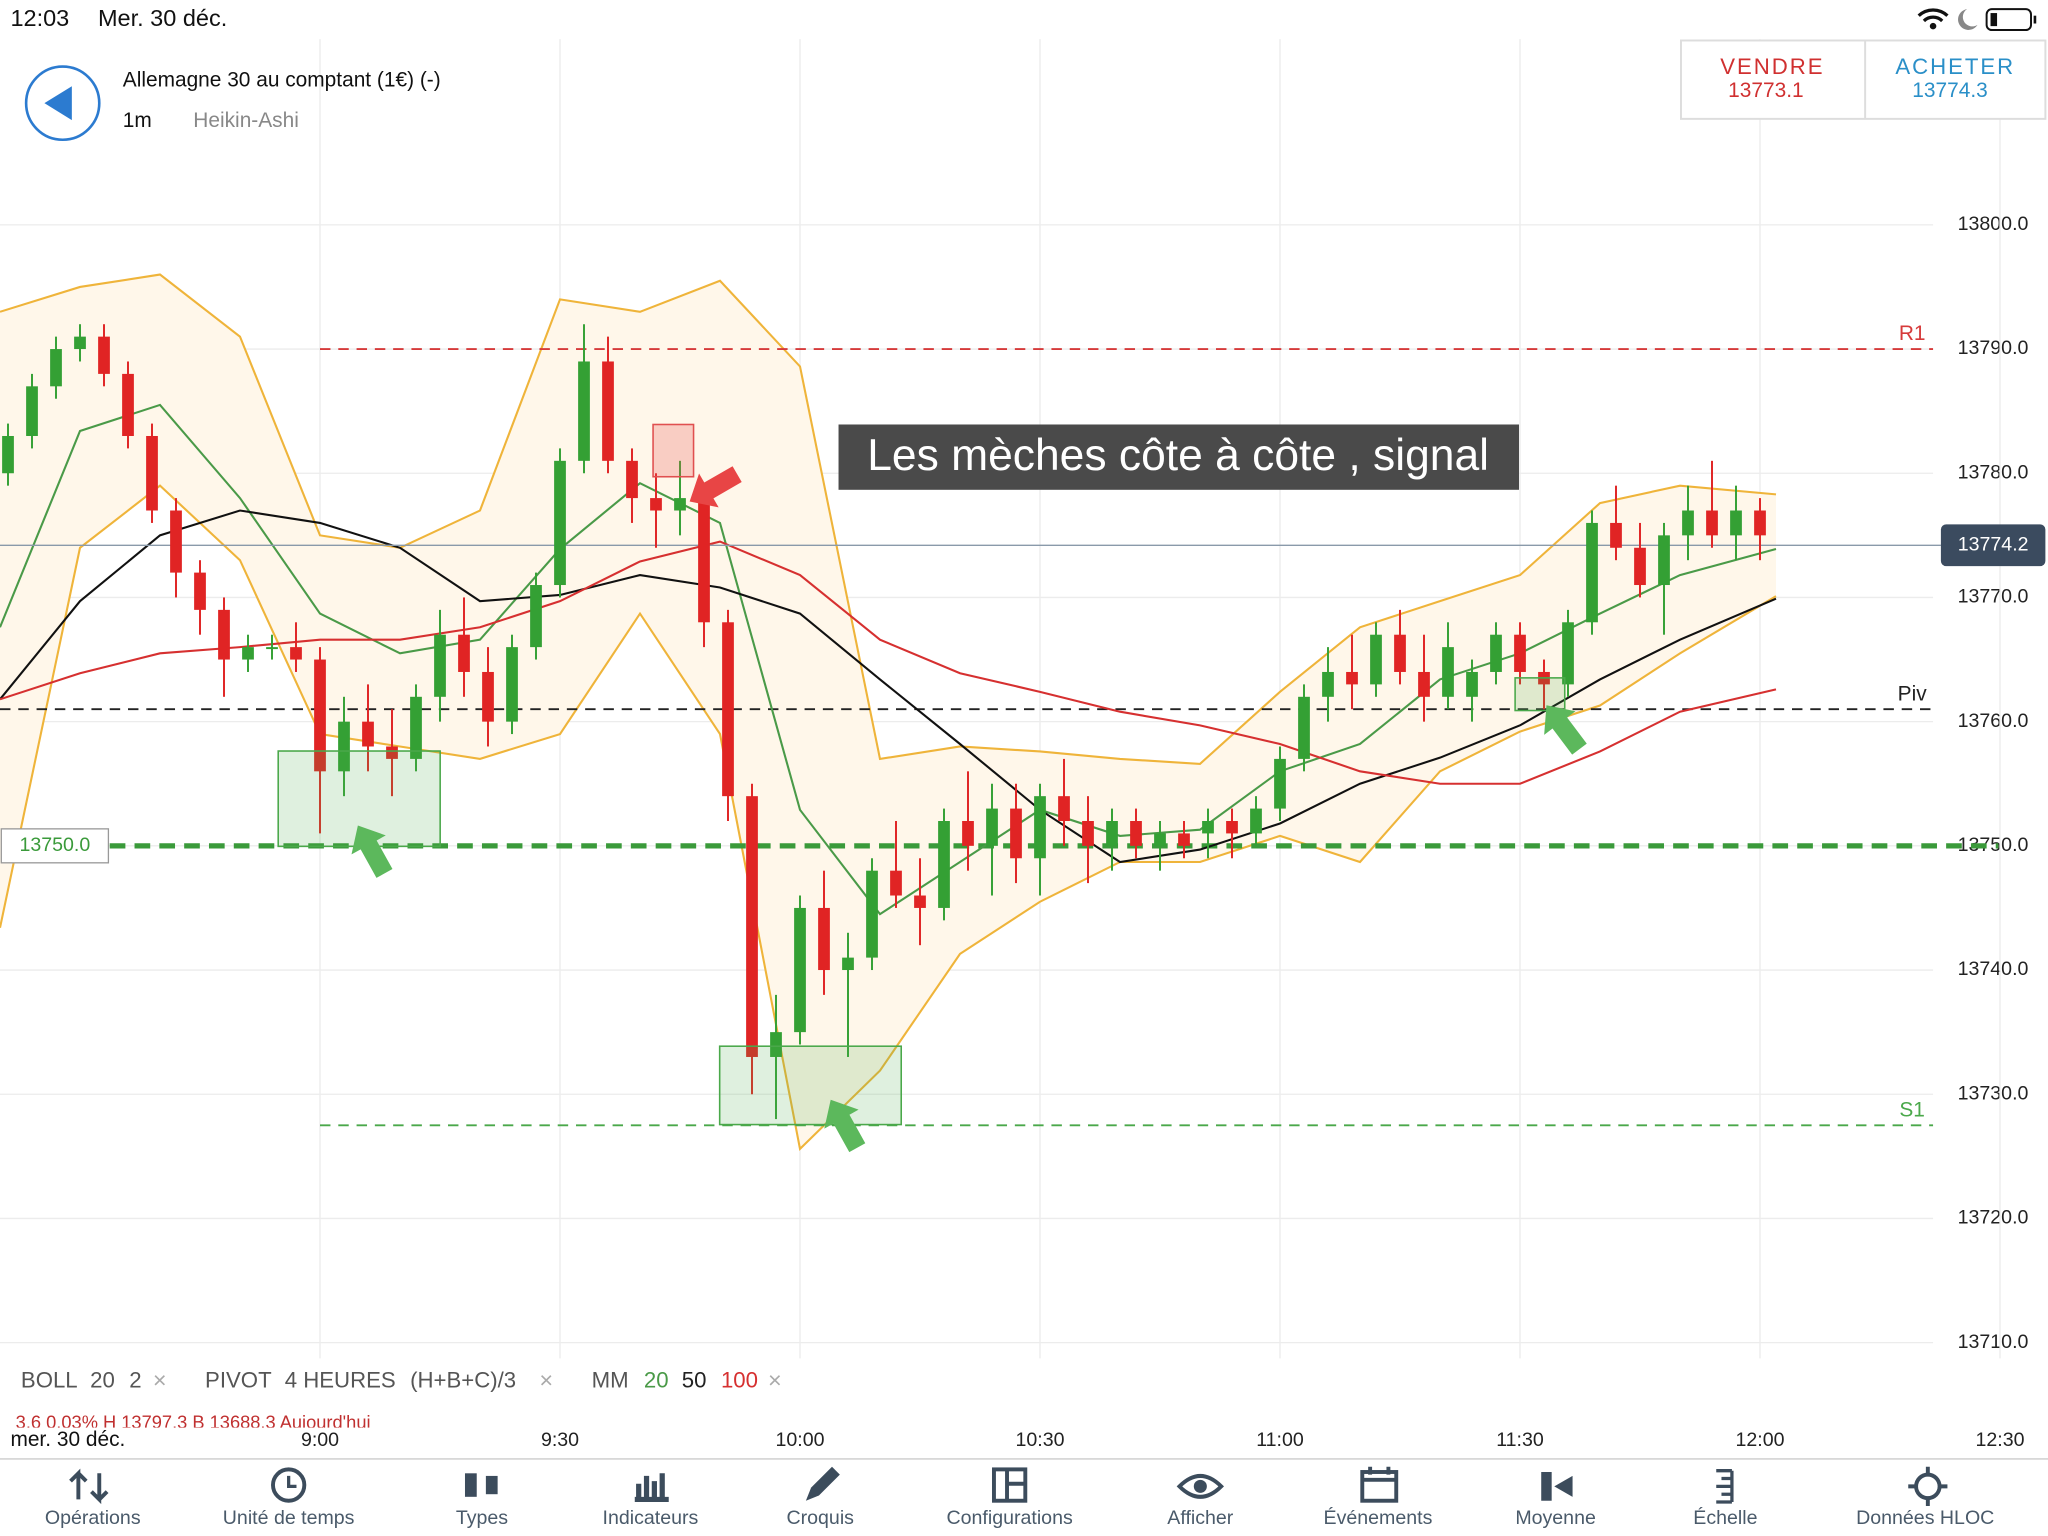 This screenshot has width=2048, height=1536. Describe the element at coordinates (1933, 15) in the screenshot. I see `wifi-icon` at that location.